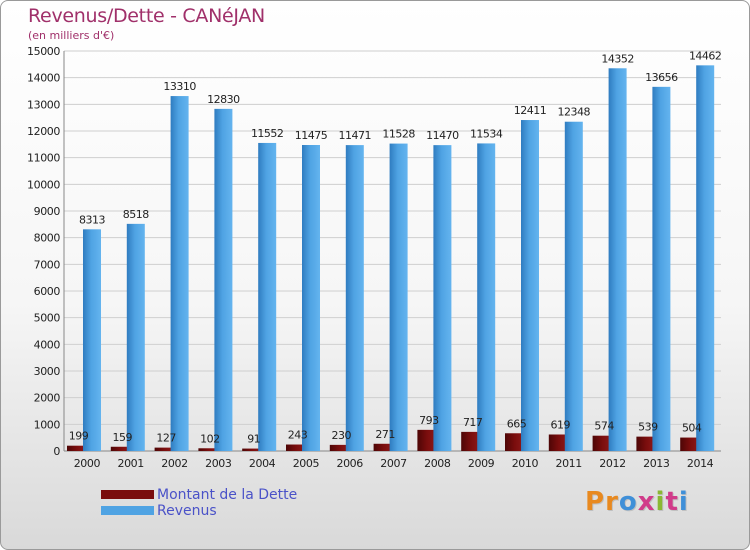  Describe the element at coordinates (79, 436) in the screenshot. I see `debt-value-label: 199` at that location.